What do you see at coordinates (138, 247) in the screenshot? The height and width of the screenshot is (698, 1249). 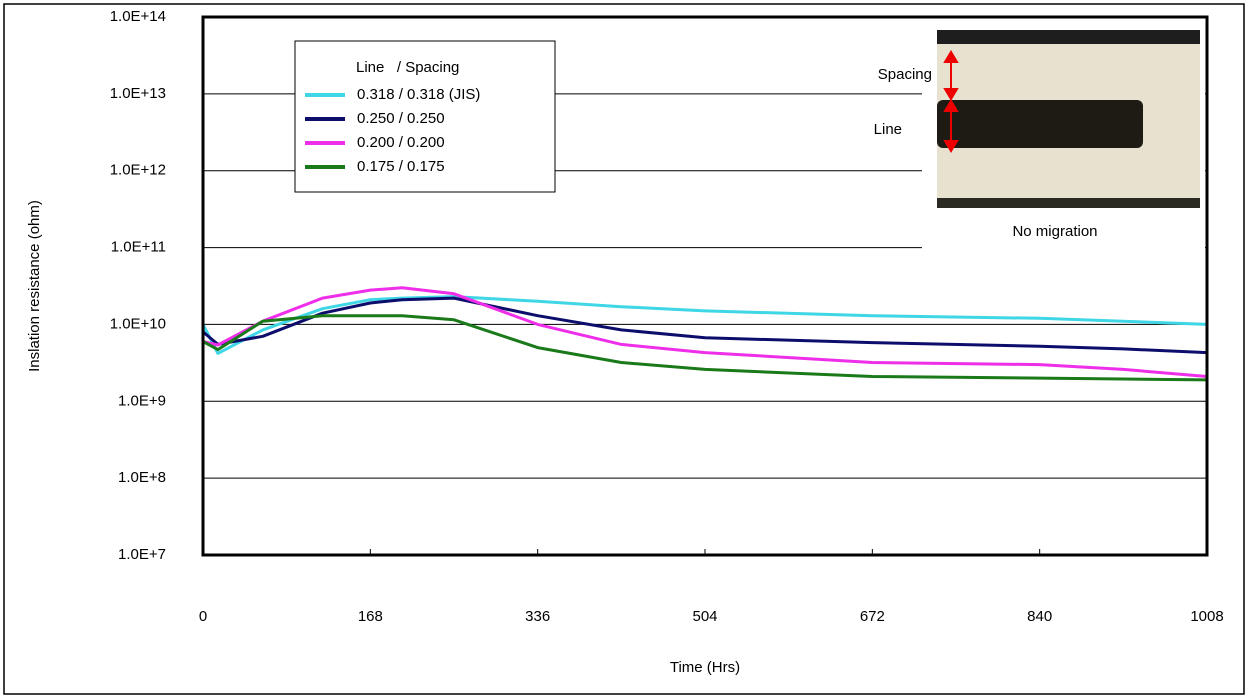 I see `y-tick-label: 1.0E+11` at bounding box center [138, 247].